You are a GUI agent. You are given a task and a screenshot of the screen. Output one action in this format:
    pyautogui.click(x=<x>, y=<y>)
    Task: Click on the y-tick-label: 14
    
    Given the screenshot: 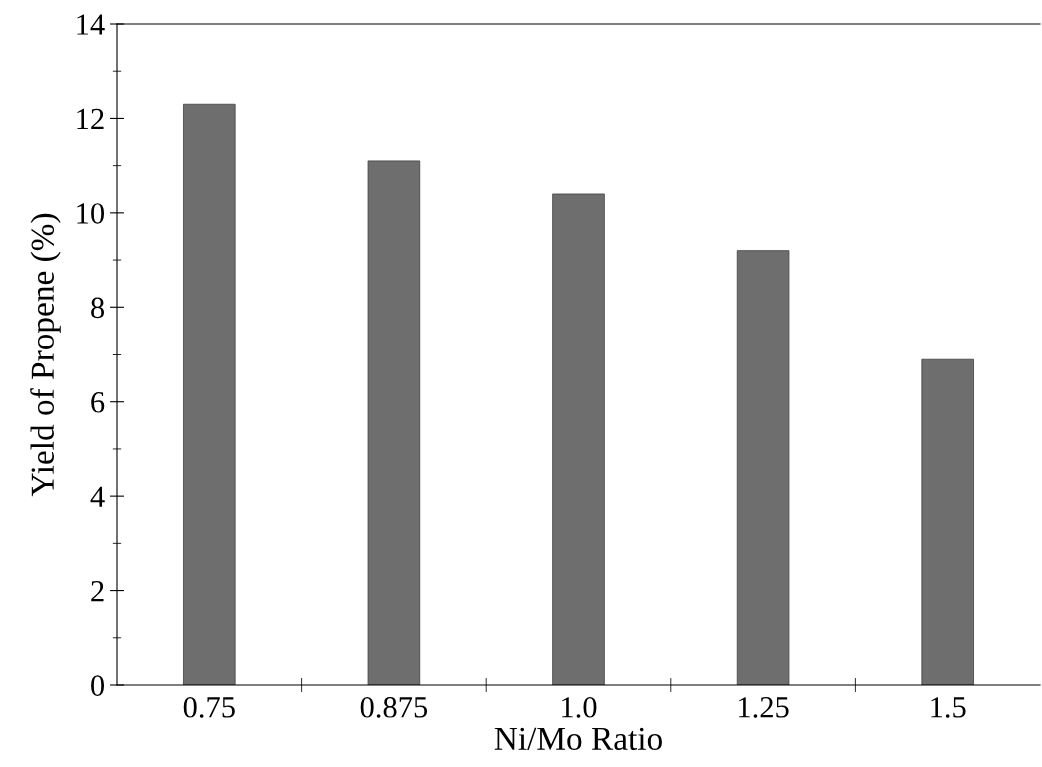 What is the action you would take?
    pyautogui.click(x=91, y=24)
    